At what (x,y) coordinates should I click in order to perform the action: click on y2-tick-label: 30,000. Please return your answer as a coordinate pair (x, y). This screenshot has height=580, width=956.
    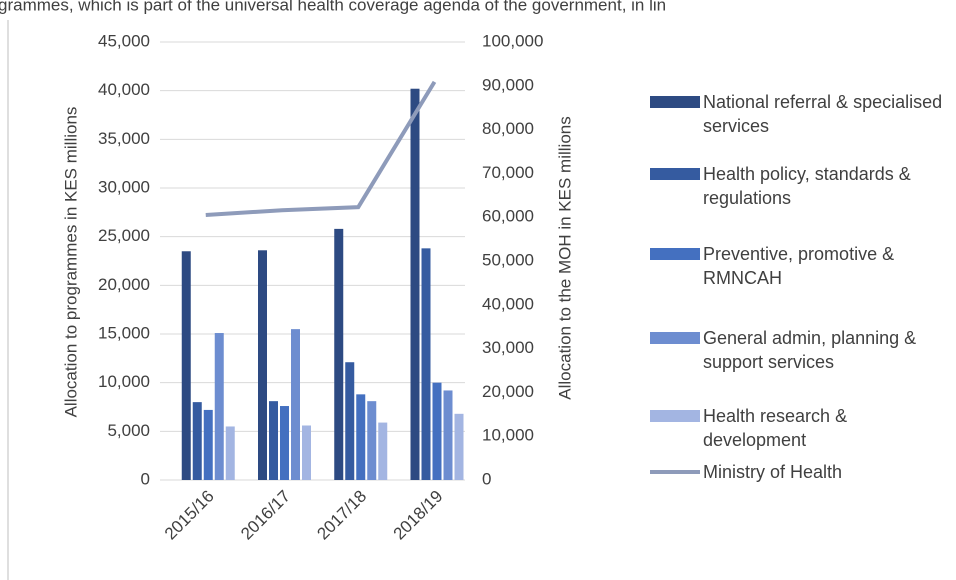
    Looking at the image, I should click on (508, 347).